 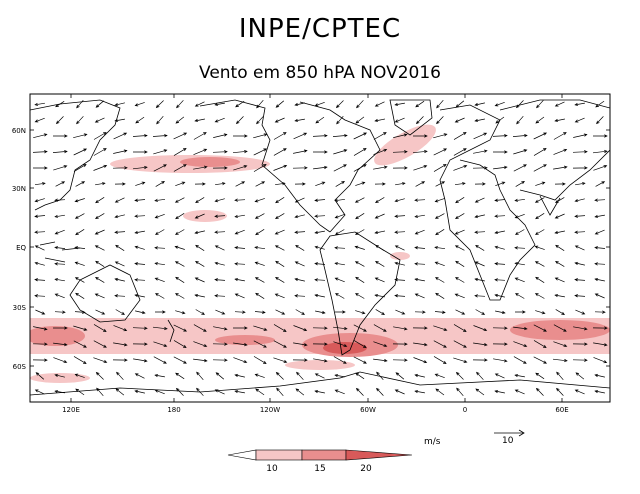 I want to click on colorbar-label: 20, so click(x=366, y=469).